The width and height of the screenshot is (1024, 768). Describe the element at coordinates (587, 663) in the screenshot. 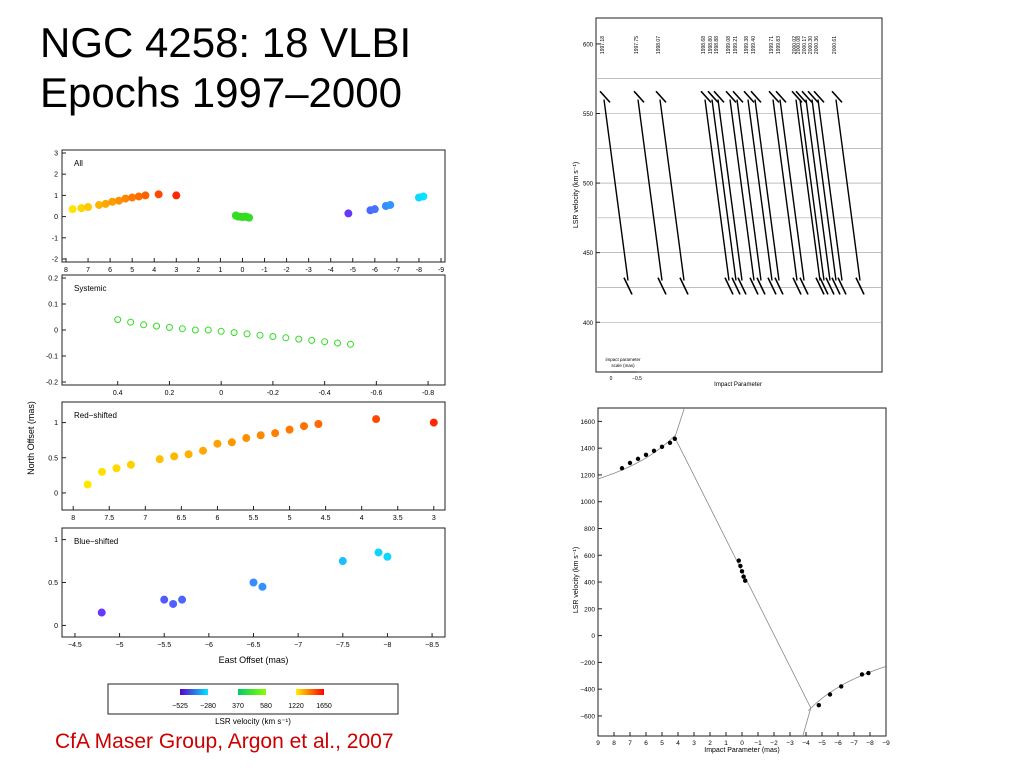

I see `y-tick-label: −200` at that location.